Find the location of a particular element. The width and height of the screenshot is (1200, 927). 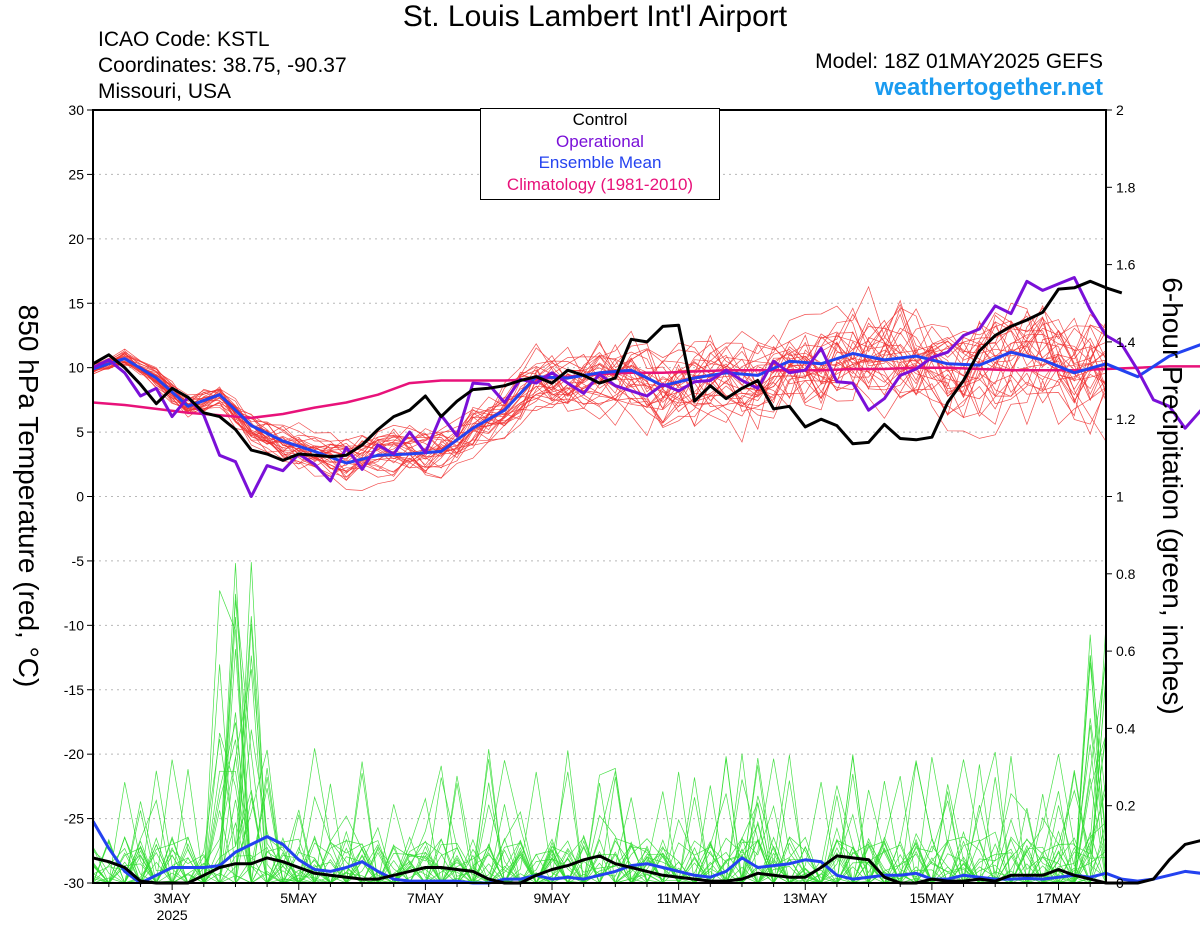

coordinates: Coordinates: 38.75, -90.37 is located at coordinates (222, 65).